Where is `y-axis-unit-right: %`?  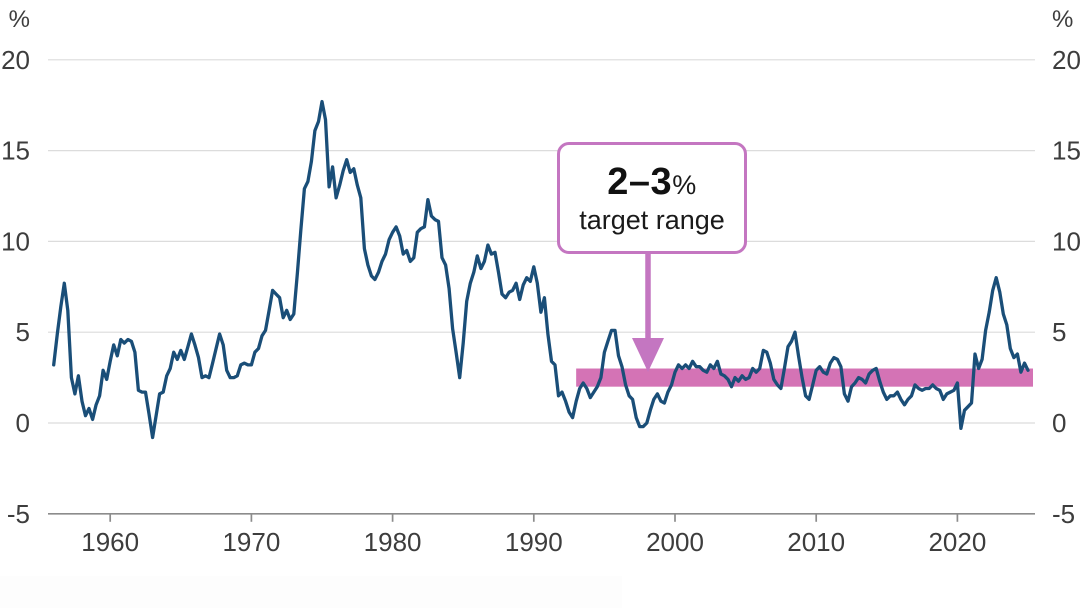 y-axis-unit-right: % is located at coordinates (1062, 19).